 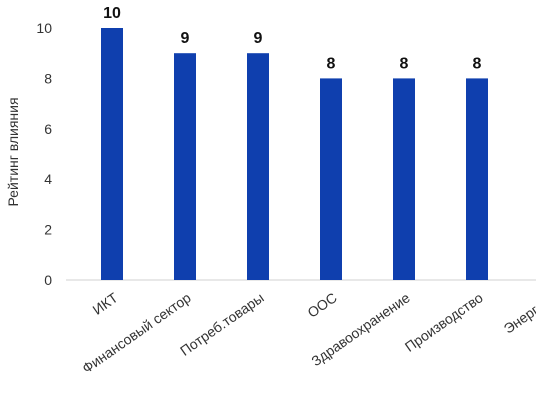 I want to click on y-tick-label: 4, so click(x=48, y=179).